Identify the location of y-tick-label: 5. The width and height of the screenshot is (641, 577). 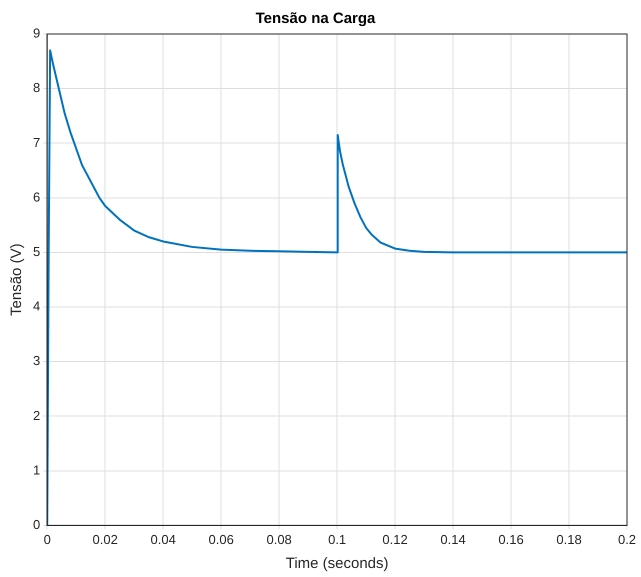
(36, 251).